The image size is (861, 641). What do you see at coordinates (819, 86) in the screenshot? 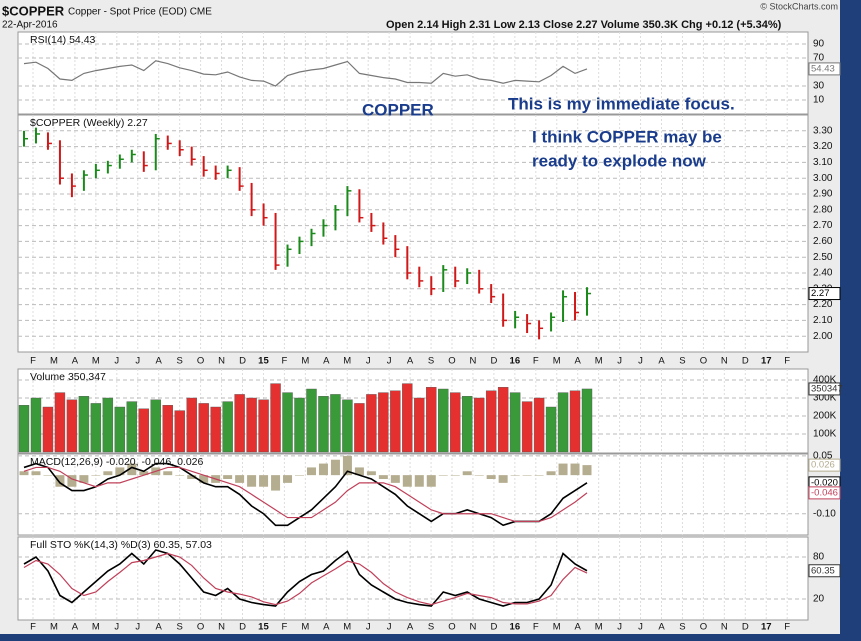
I see `y-tick-label: 30` at bounding box center [819, 86].